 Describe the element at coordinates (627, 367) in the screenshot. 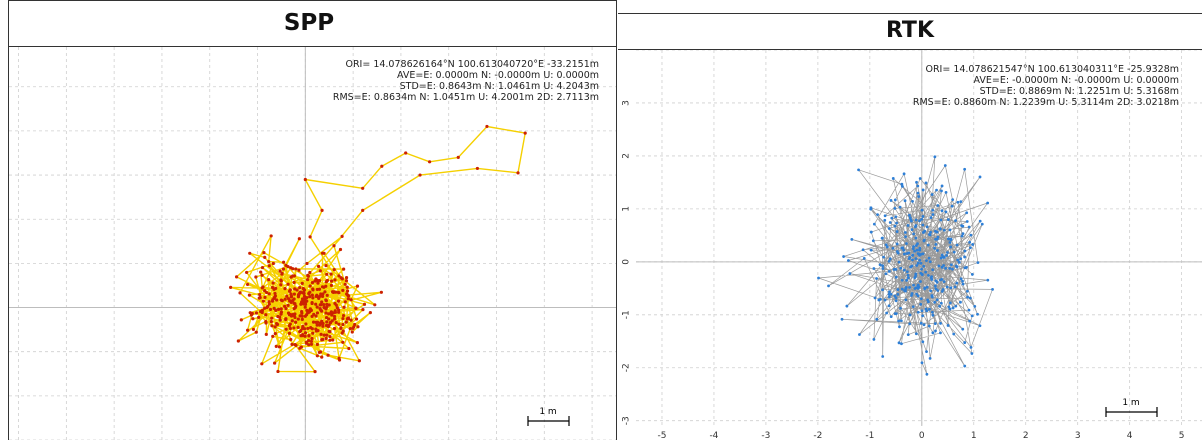

I see `y-tick-label: -2` at that location.